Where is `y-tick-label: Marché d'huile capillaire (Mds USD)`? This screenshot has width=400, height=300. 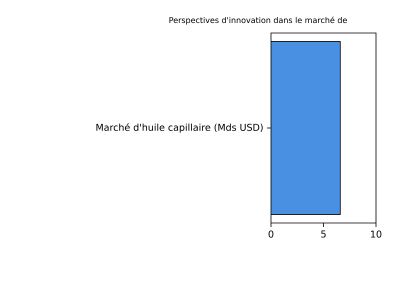 y-tick-label: Marché d'huile capillaire (Mds USD) is located at coordinates (179, 128).